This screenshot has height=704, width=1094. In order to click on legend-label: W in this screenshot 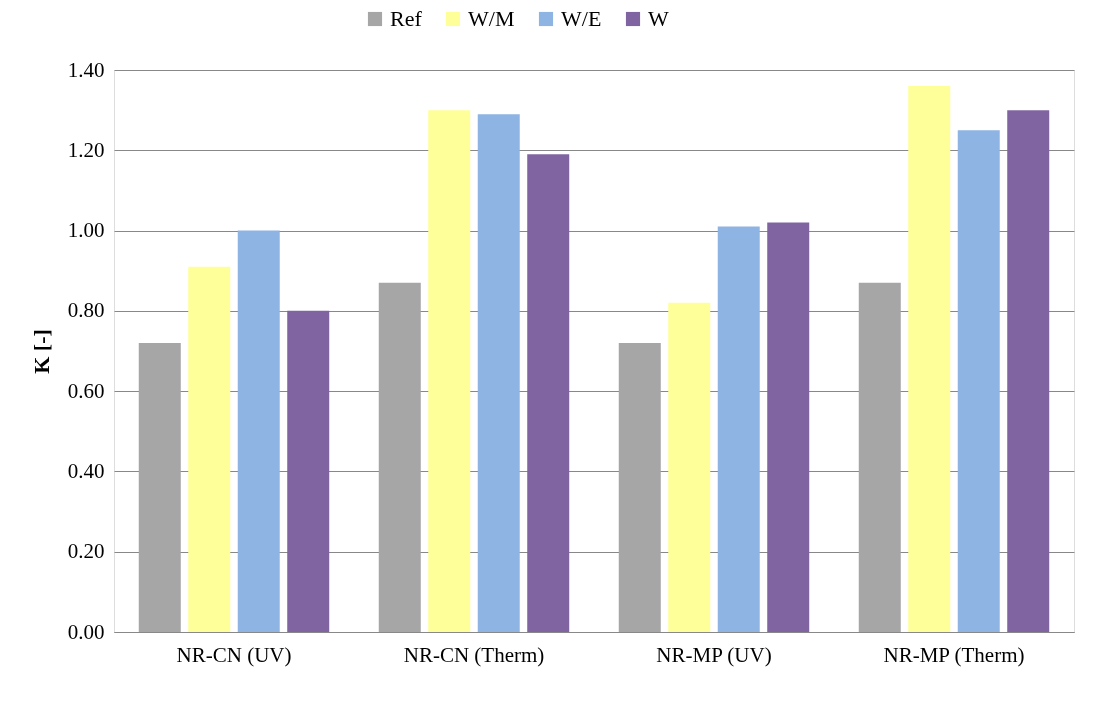, I will do `click(658, 18)`.